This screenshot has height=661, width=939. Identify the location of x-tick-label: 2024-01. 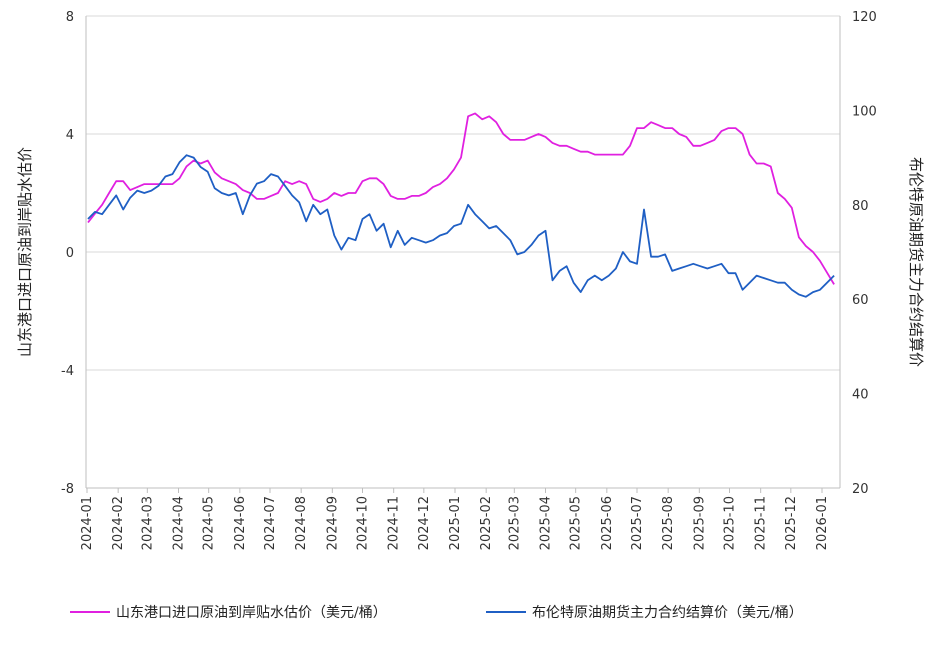
(87, 523).